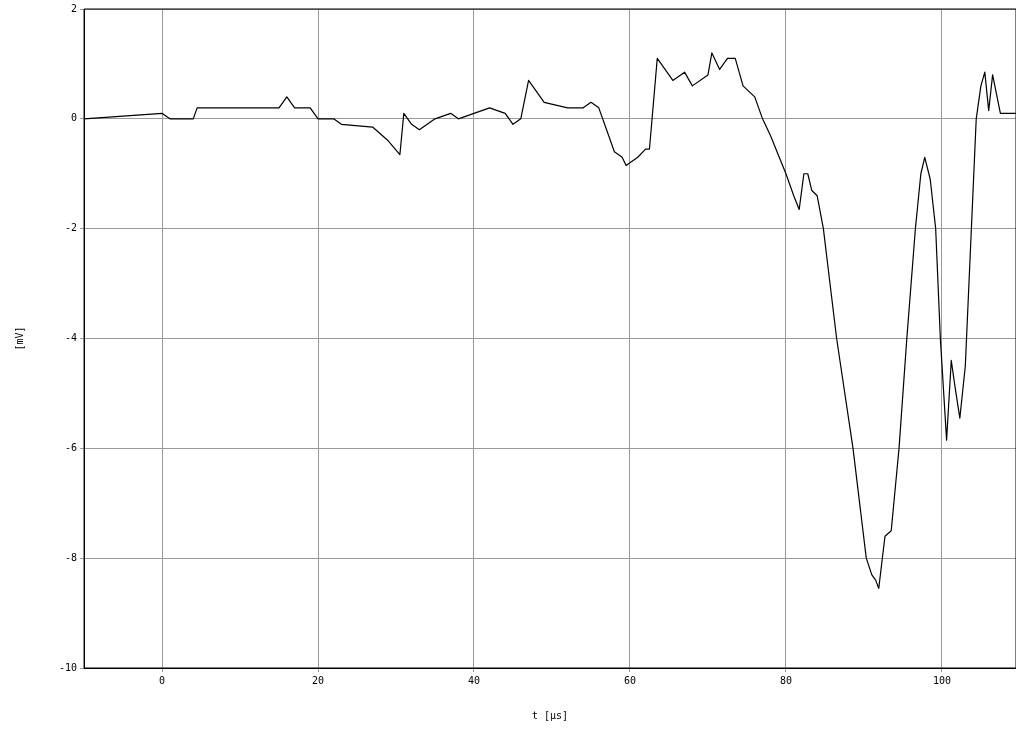 The image size is (1016, 736). I want to click on y-axis-title: [mV], so click(19, 338).